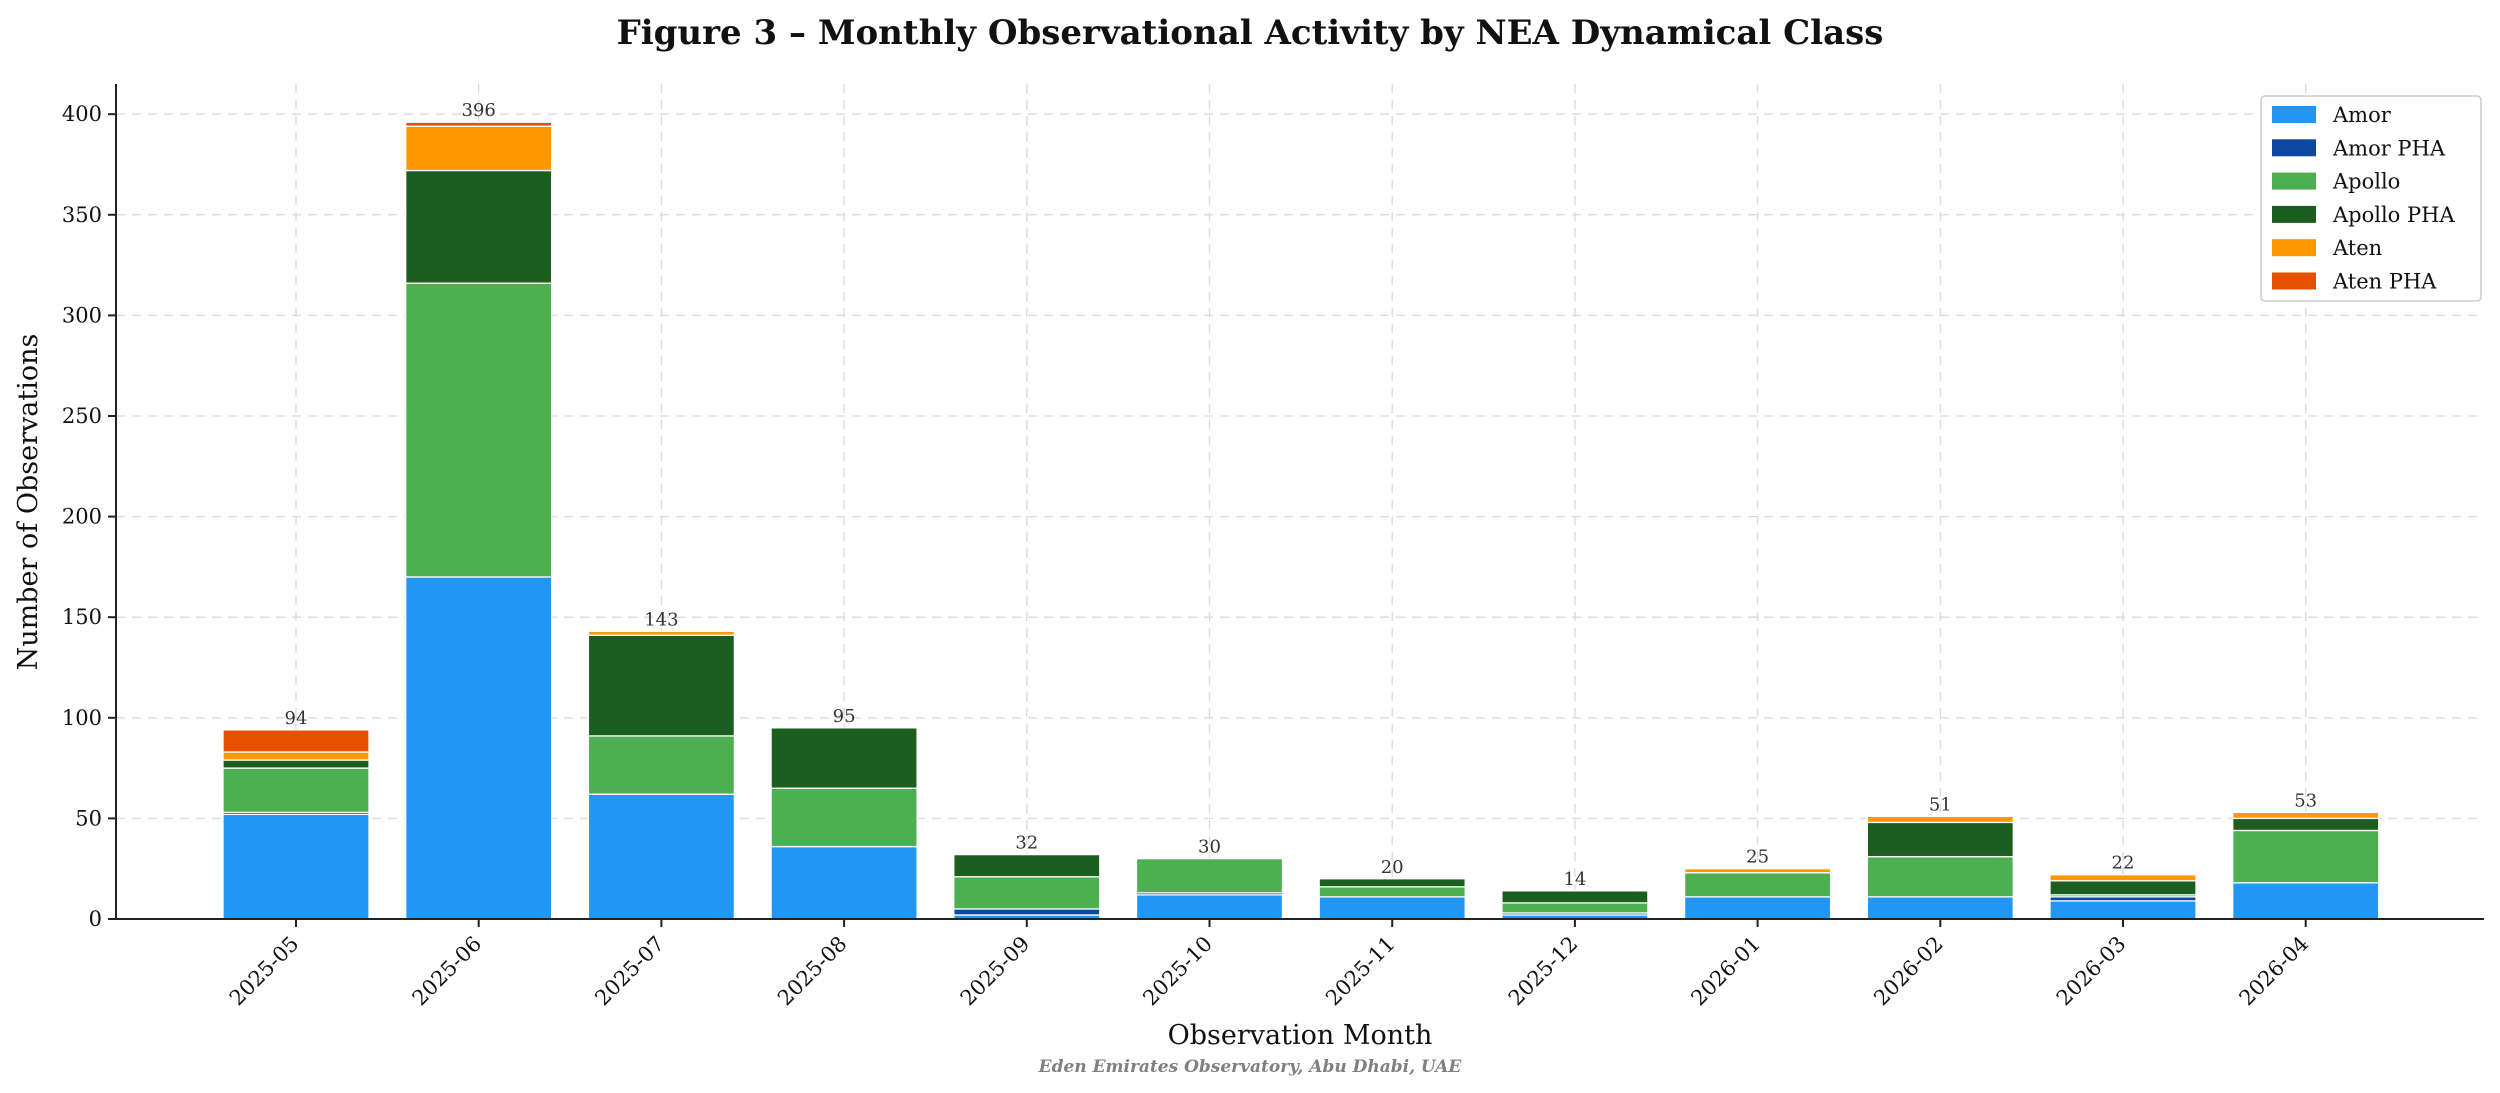 The width and height of the screenshot is (2500, 1093). I want to click on bar-total-label: 95, so click(844, 716).